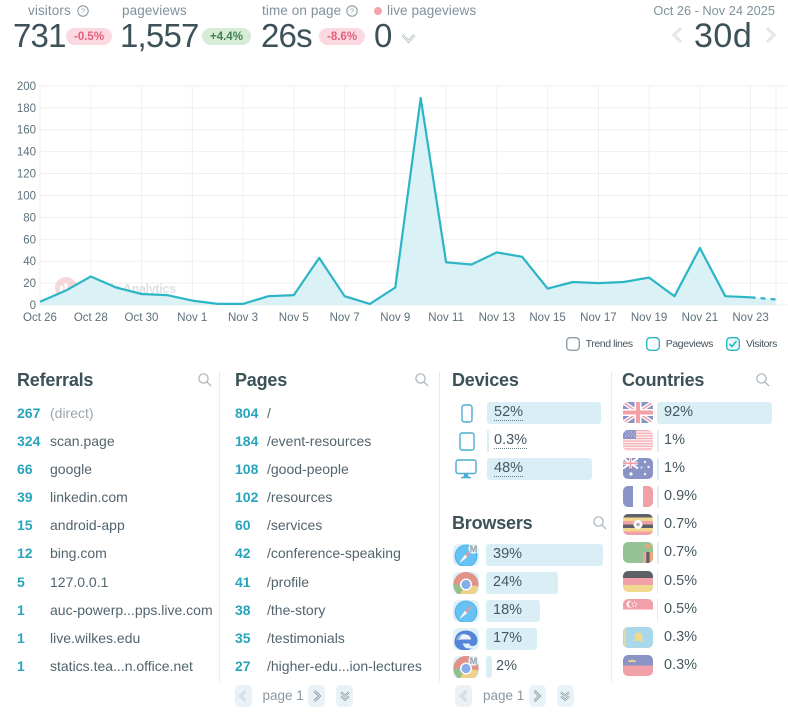 This screenshot has height=720, width=788. Describe the element at coordinates (29, 284) in the screenshot. I see `svg-text: 20` at that location.